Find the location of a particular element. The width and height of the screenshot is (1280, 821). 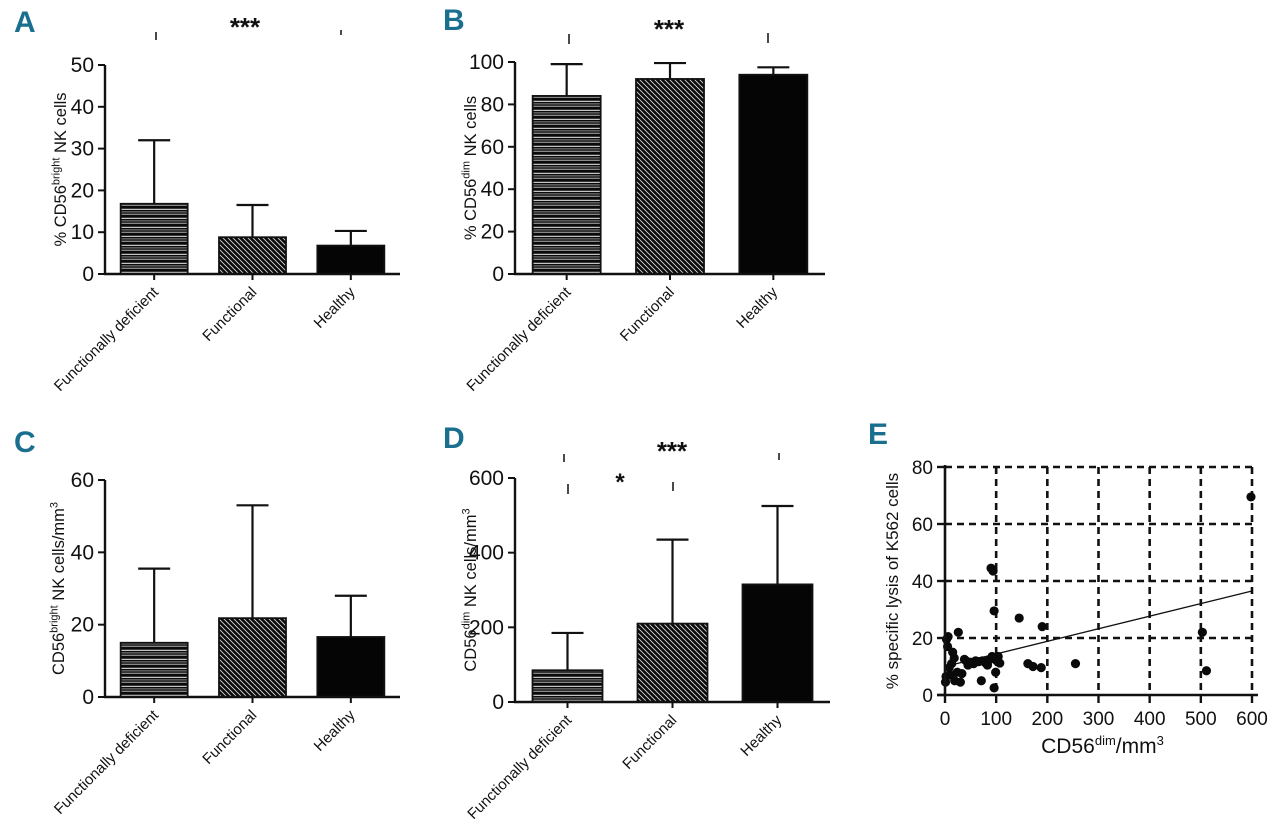

x-tick-label: 200 is located at coordinates (1047, 719).